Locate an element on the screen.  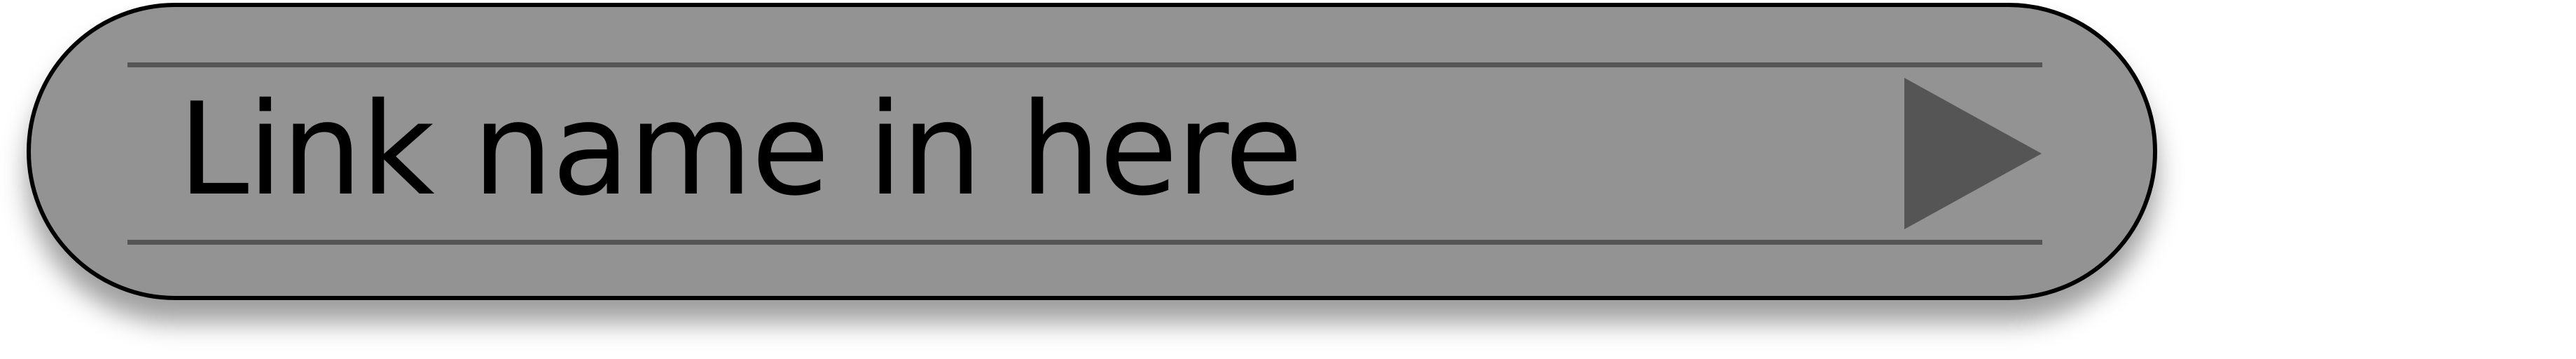
top-divider is located at coordinates (1084, 64).